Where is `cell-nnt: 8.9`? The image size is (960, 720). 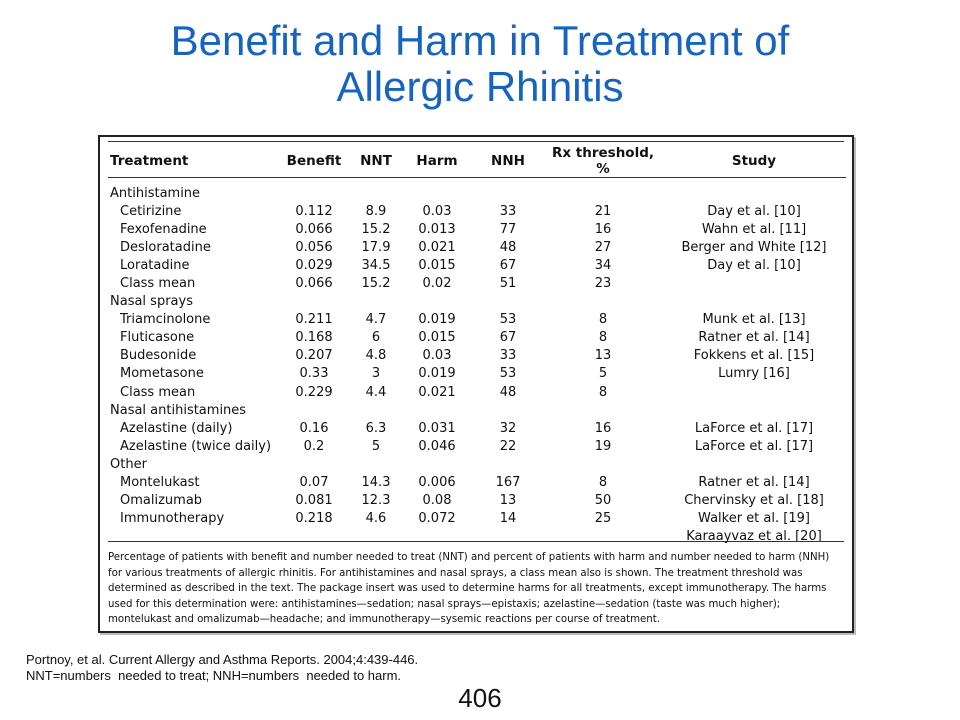 cell-nnt: 8.9 is located at coordinates (376, 211).